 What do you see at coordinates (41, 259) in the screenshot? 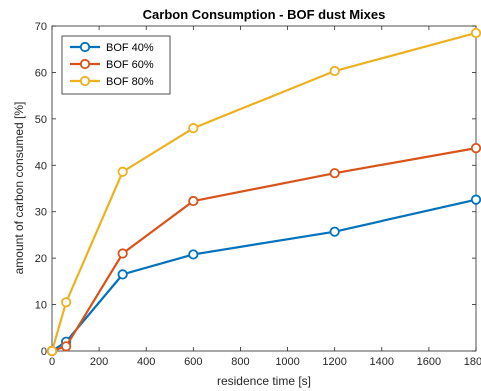
I see `y-tick-label: 20` at bounding box center [41, 259].